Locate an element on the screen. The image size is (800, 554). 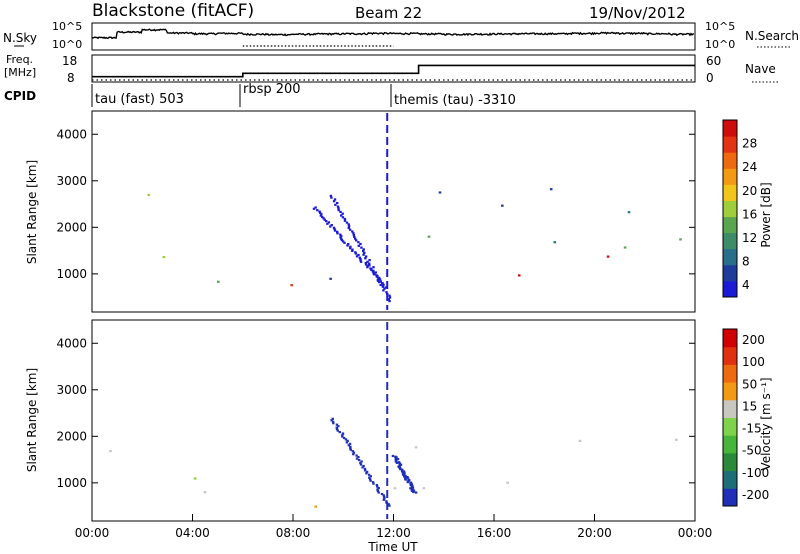
noise-left-tick-bottom: 10^0 is located at coordinates (67, 44).